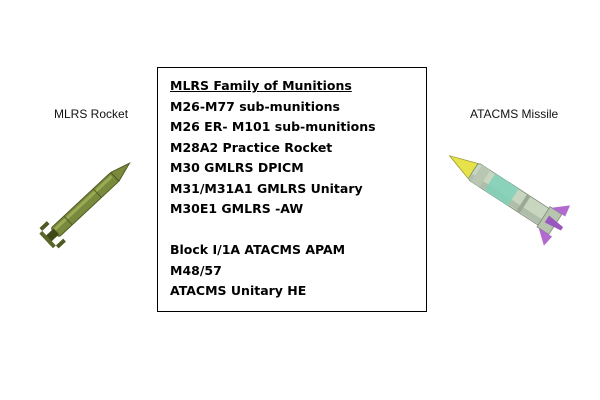 The image size is (600, 400). What do you see at coordinates (258, 249) in the screenshot?
I see `list-item: Block I/1A ATACMS APAM` at bounding box center [258, 249].